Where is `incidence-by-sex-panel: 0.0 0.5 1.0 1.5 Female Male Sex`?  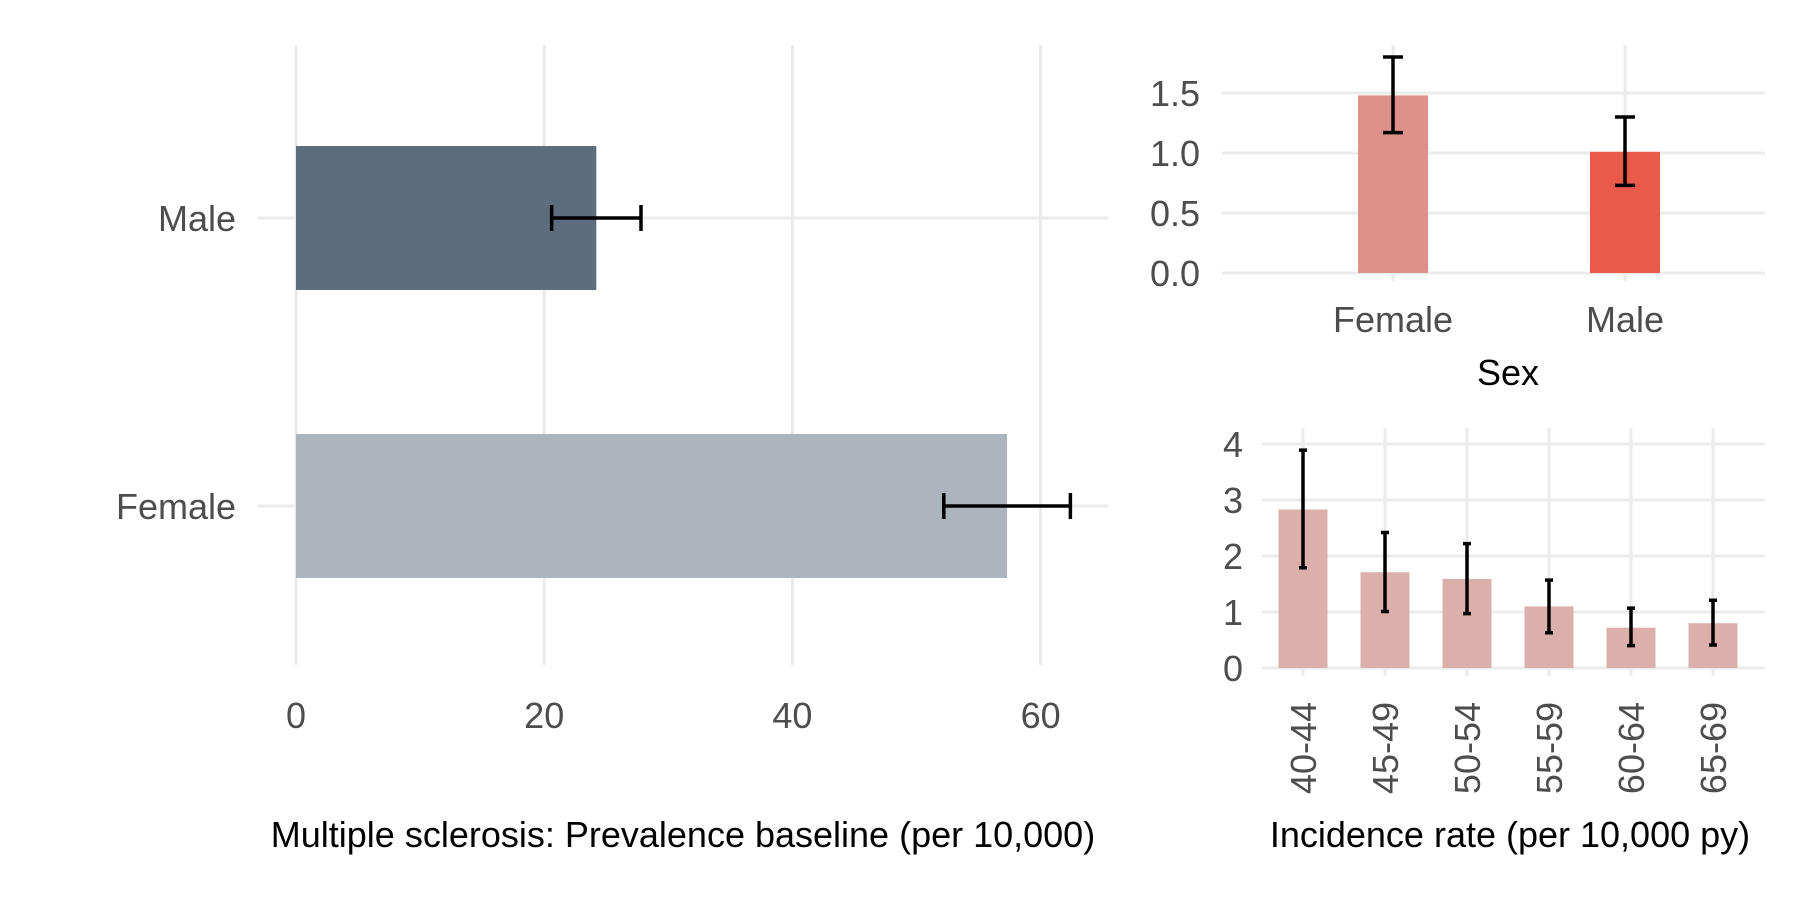 incidence-by-sex-panel: 0.0 0.5 1.0 1.5 Female Male Sex is located at coordinates (1457, 219).